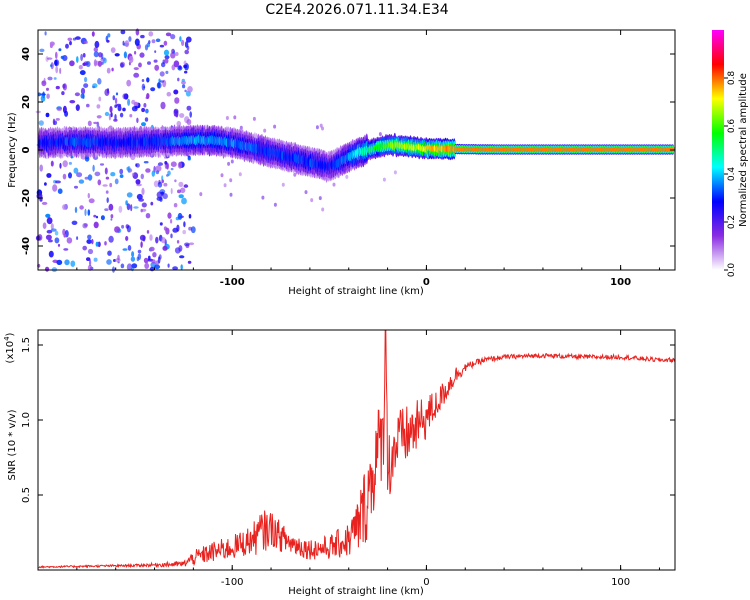 This screenshot has width=750, height=600. I want to click on y-tick-label: 40, so click(26, 54).